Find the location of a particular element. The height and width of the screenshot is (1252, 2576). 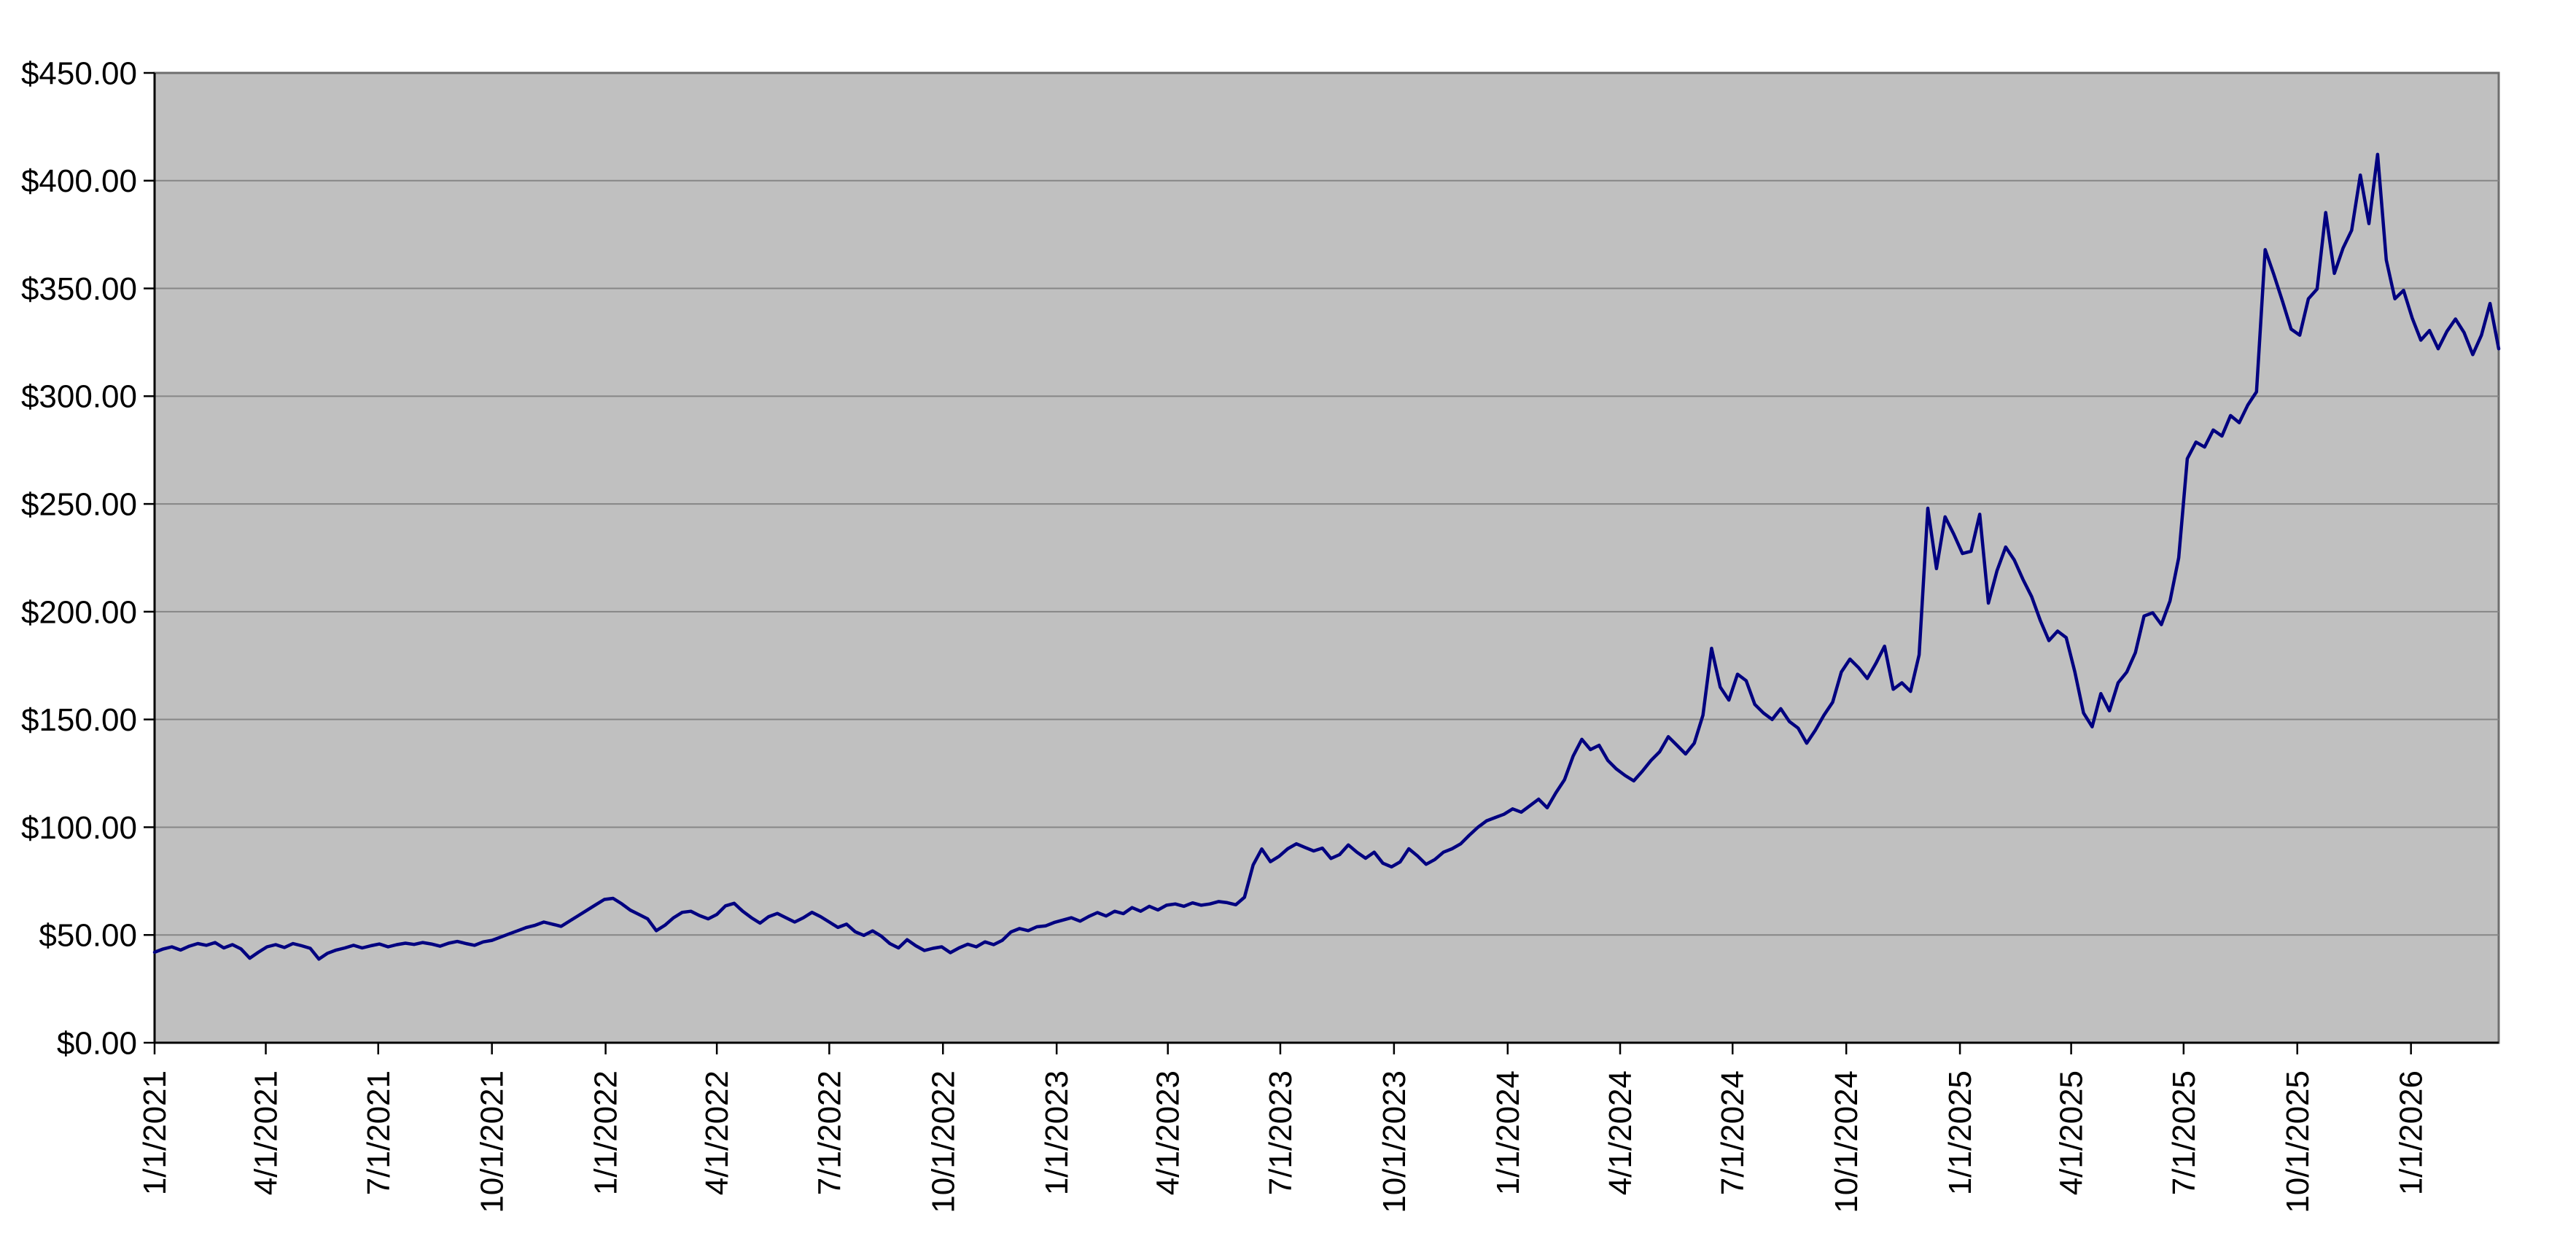

y-axis-tick-label: $350.00 is located at coordinates (79, 289).